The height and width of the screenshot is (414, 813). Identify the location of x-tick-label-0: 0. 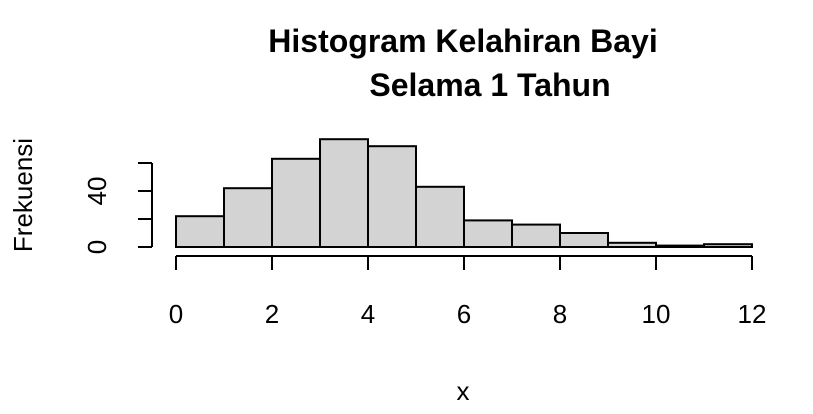
(176, 314).